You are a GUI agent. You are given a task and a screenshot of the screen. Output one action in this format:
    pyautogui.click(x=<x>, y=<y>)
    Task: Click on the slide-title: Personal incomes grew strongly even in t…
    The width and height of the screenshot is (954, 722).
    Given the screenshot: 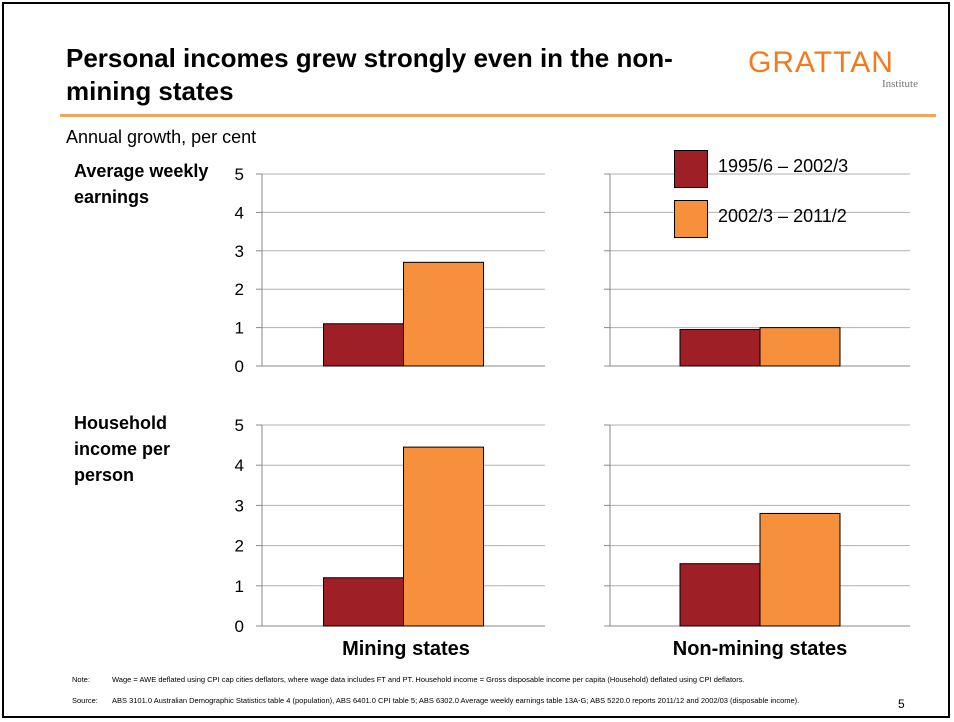 What is the action you would take?
    pyautogui.click(x=369, y=74)
    